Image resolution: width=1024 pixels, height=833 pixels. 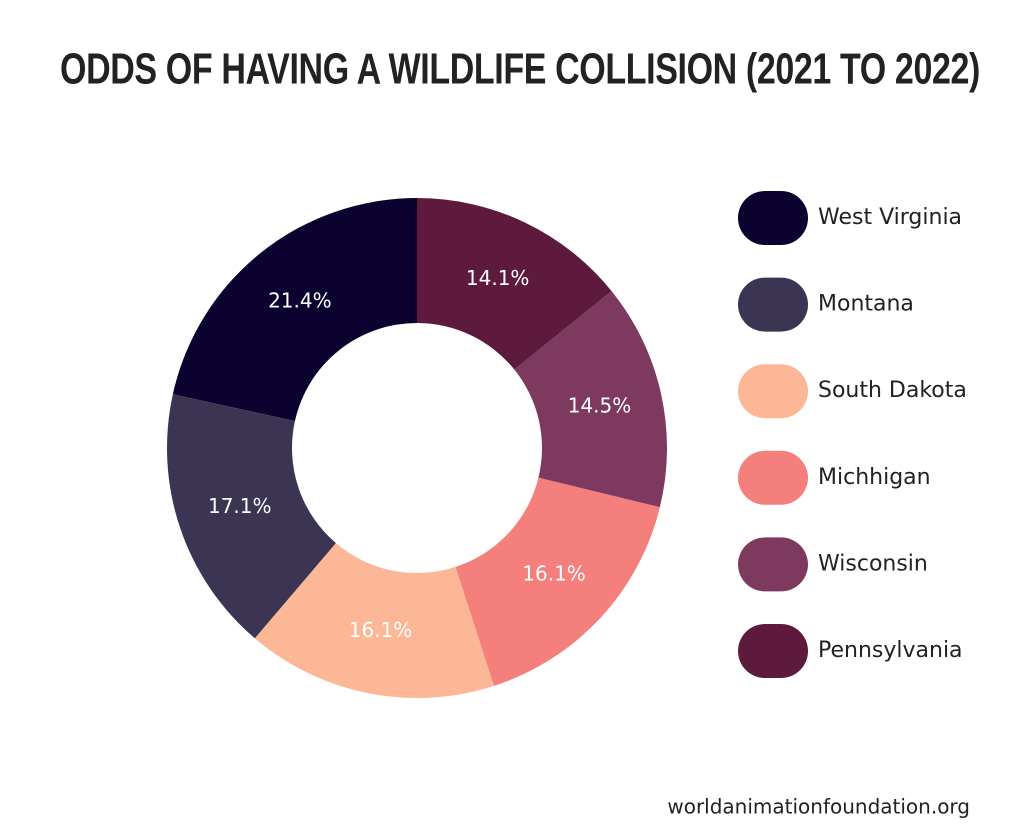 I want to click on legend-label: Pennsylvania, so click(x=890, y=650).